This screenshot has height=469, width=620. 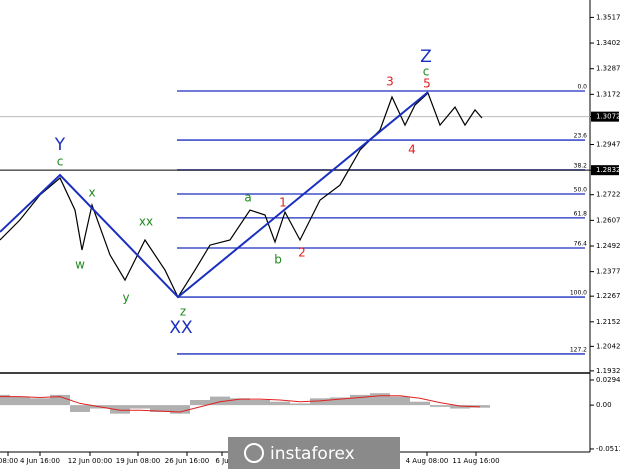 I want to click on y-tick-label: 1.2832, so click(x=608, y=170).